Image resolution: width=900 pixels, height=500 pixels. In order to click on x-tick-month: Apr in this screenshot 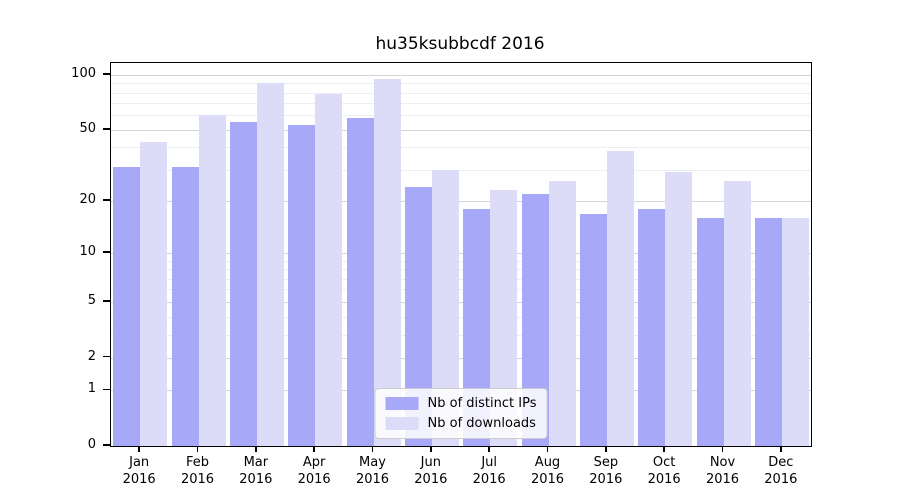, I will do `click(314, 462)`.